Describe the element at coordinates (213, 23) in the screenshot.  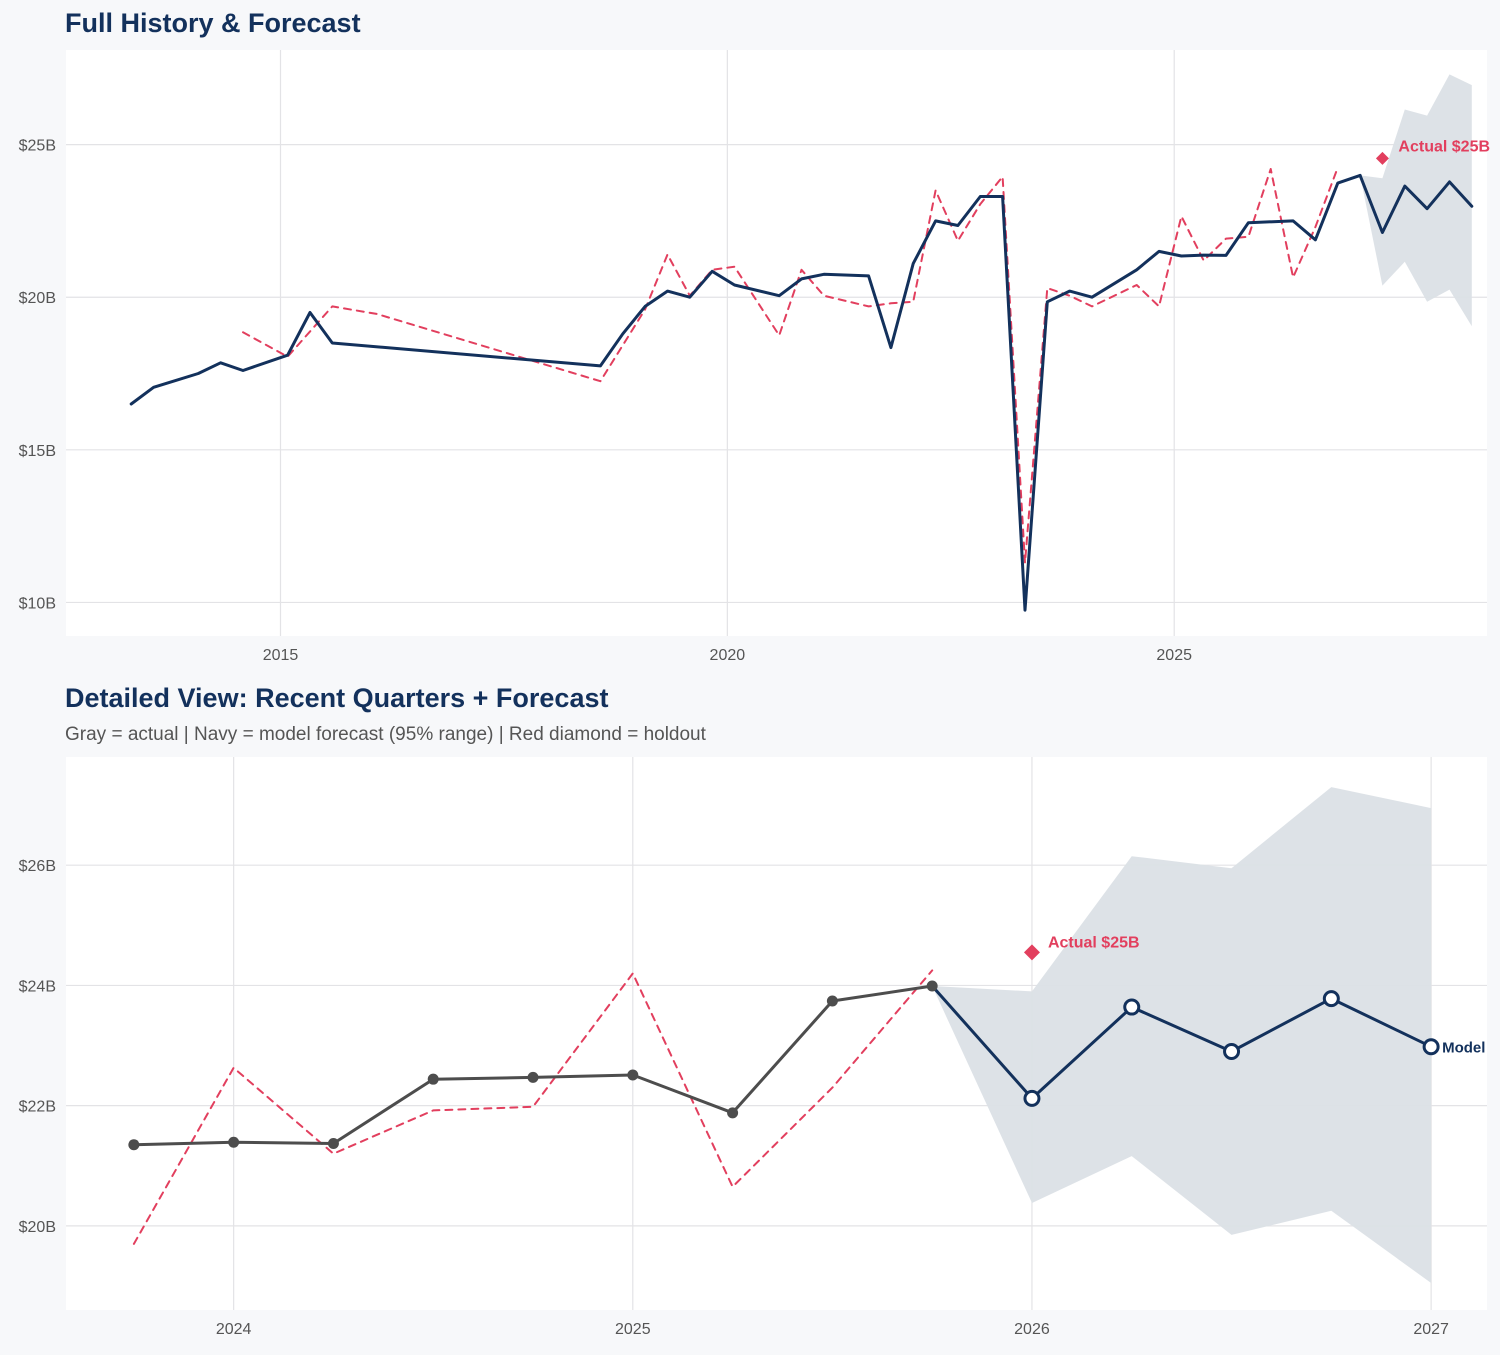
I see `chart-title: Full History & Forecast` at that location.